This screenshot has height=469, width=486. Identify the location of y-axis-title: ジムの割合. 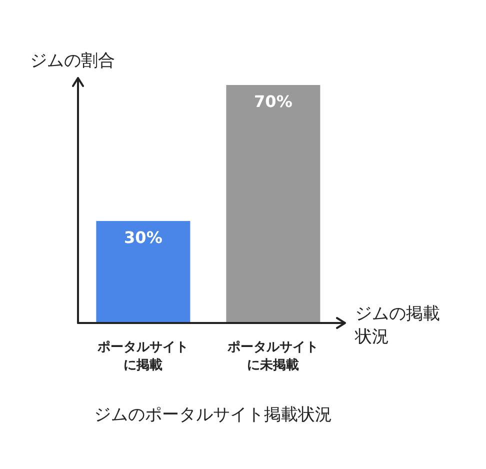
(72, 61).